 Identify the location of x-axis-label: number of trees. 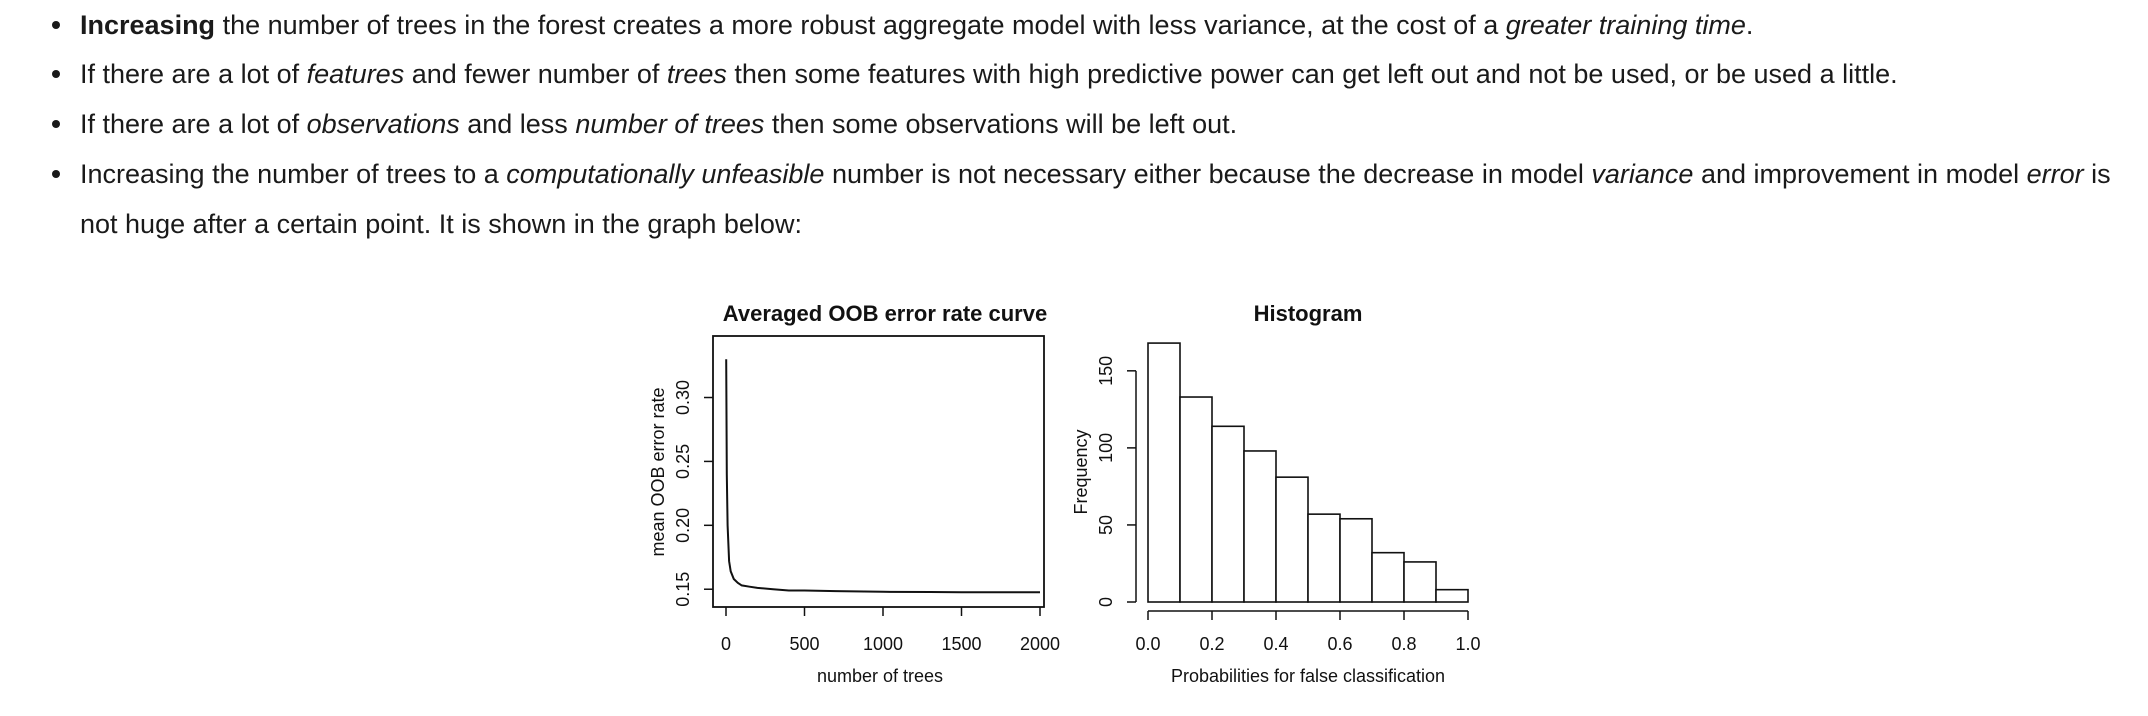
(880, 676).